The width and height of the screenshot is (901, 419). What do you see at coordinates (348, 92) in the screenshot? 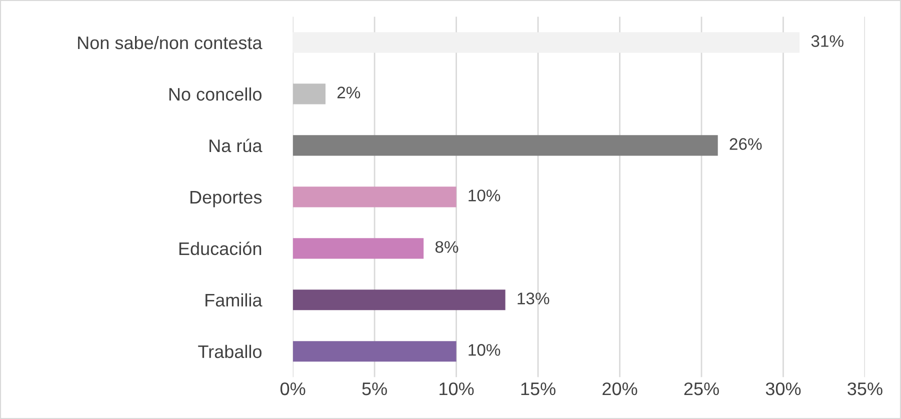
I see `data-label: 2%` at bounding box center [348, 92].